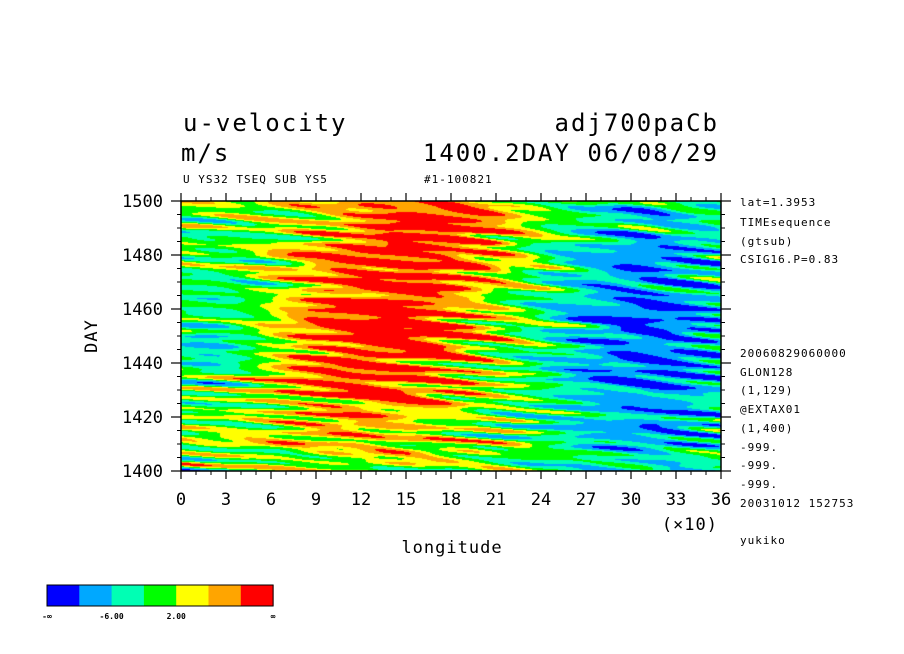 The width and height of the screenshot is (904, 654). I want to click on side-info-line: (gtsub), so click(766, 241).